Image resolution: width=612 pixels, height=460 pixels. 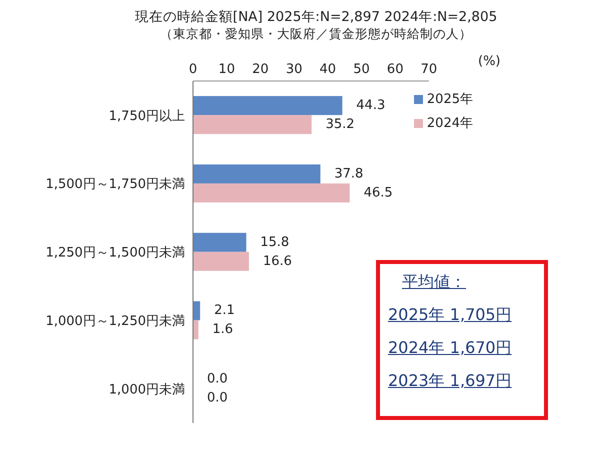 What do you see at coordinates (450, 315) in the screenshot?
I see `annotation: 2025年 1,705円` at bounding box center [450, 315].